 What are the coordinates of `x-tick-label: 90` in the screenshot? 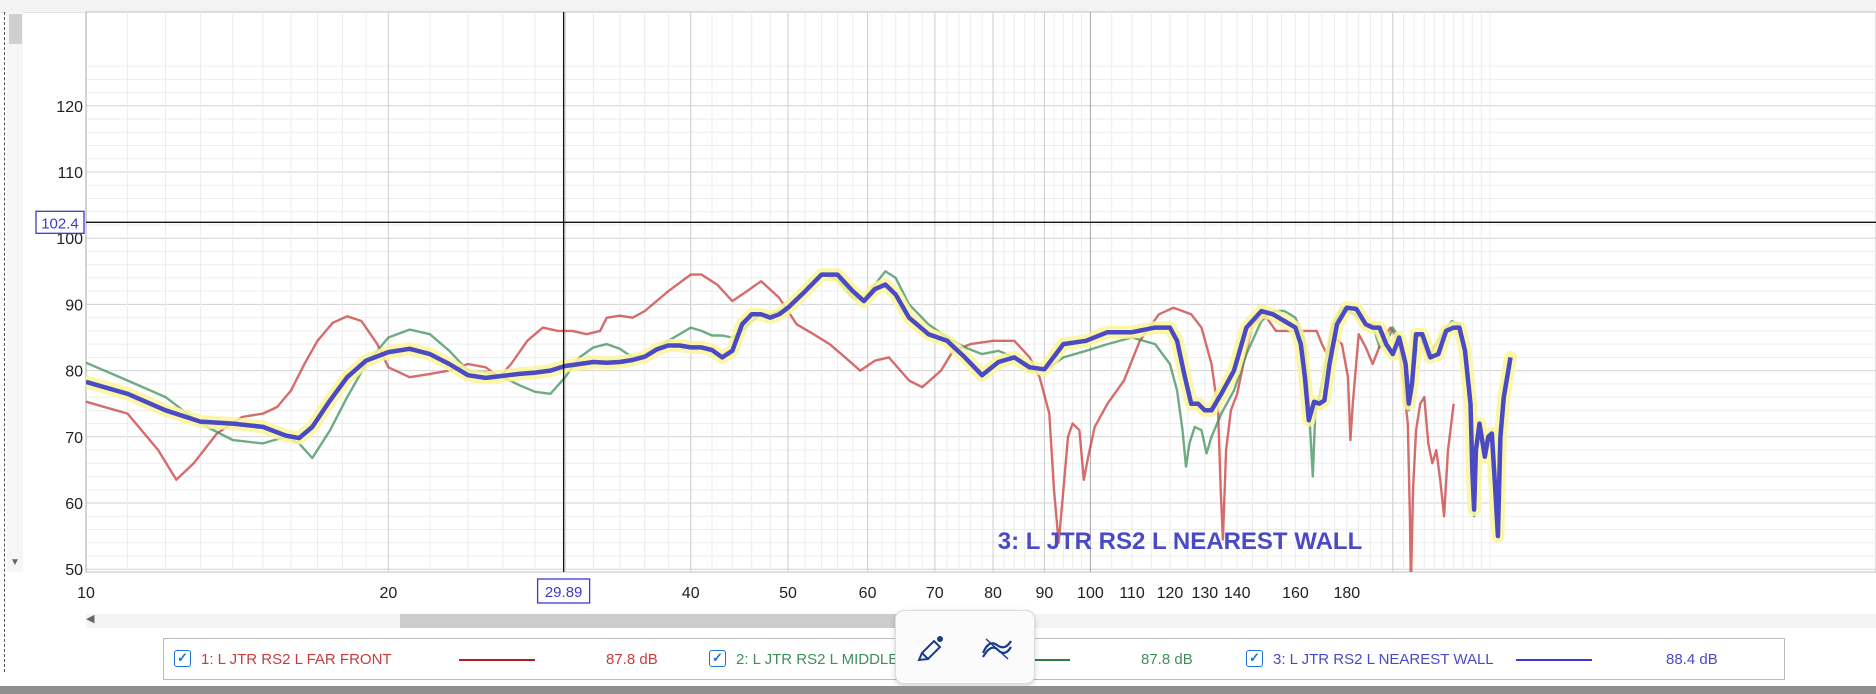 It's located at (1045, 593).